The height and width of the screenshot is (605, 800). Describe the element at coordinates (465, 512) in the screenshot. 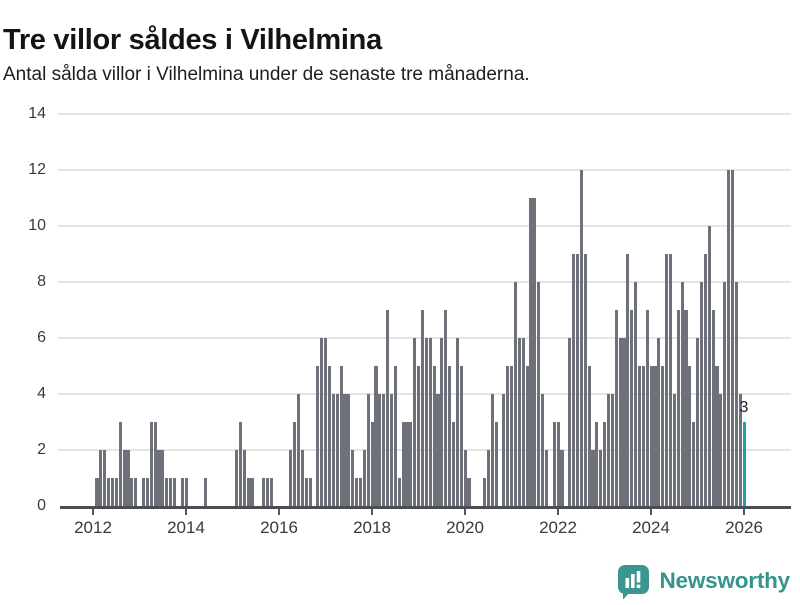

I see `x-axis-tick-2020` at that location.